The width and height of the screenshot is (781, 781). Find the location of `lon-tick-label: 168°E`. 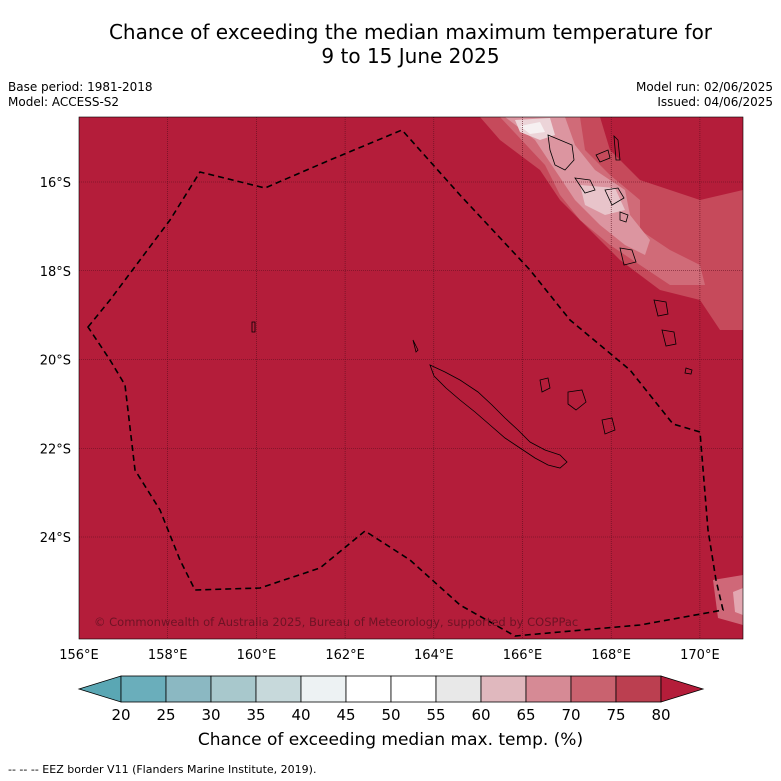

lon-tick-label: 168°E is located at coordinates (611, 655).